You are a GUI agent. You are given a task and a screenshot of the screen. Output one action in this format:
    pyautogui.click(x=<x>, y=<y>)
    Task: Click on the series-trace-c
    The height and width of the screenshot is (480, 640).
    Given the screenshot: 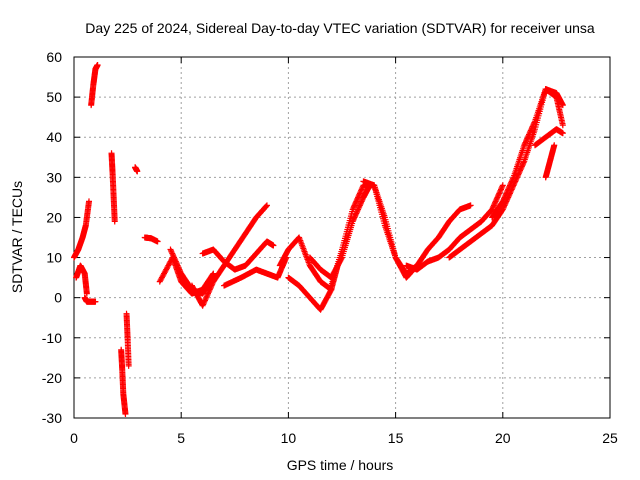 What is the action you would take?
    pyautogui.click(x=90, y=299)
    